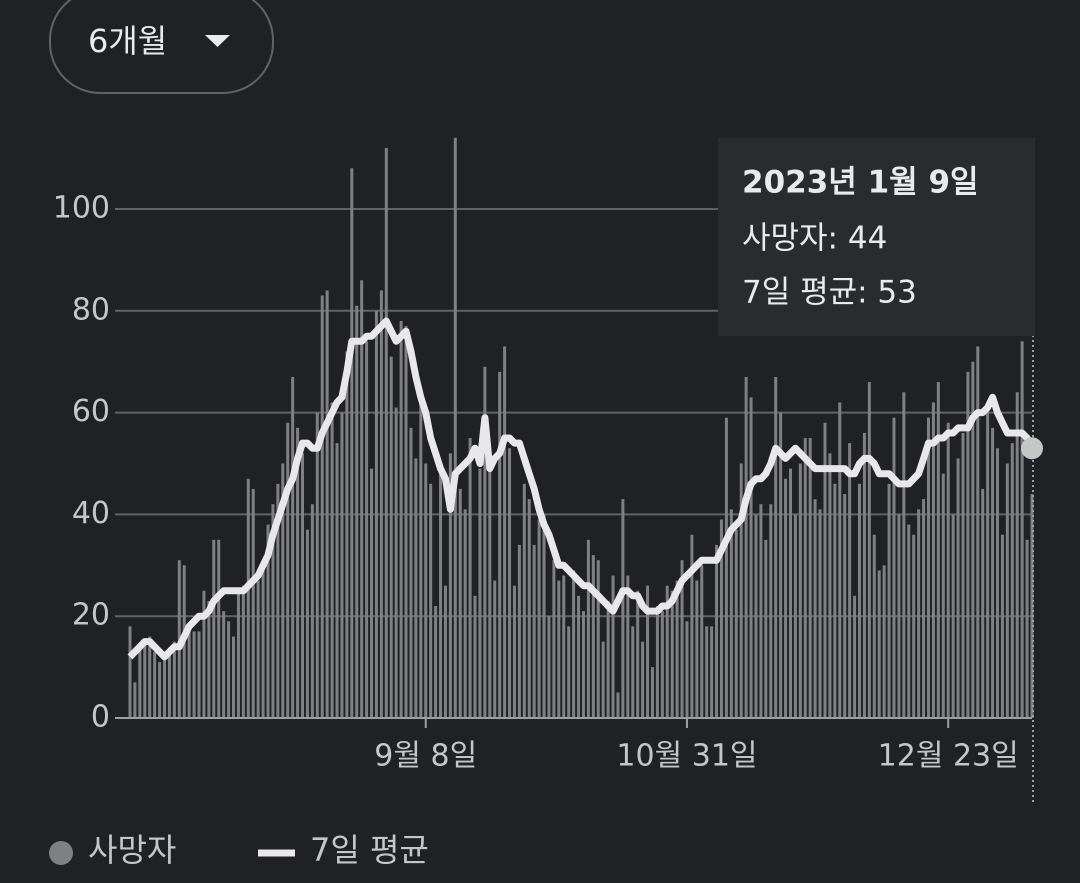 The width and height of the screenshot is (1080, 883). I want to click on y-tick-label: 20, so click(91, 615).